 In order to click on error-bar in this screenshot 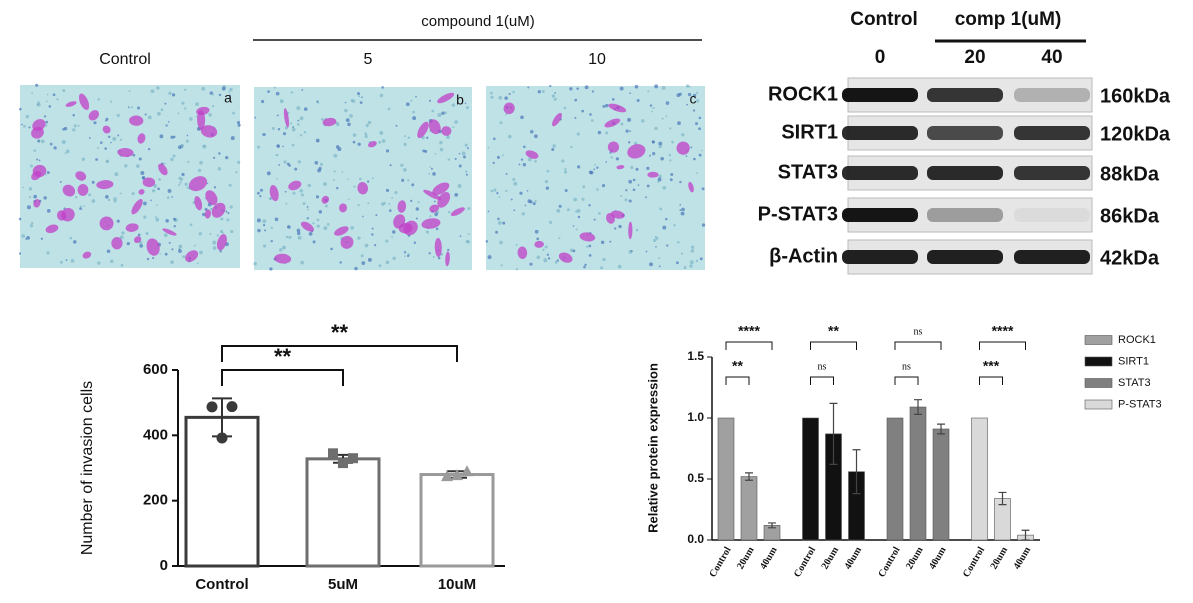, I will do `click(749, 476)`.